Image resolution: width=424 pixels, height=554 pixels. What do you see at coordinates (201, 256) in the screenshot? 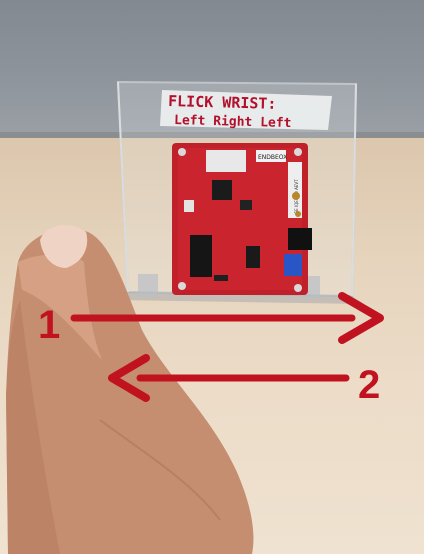
I see `battery-holder` at bounding box center [201, 256].